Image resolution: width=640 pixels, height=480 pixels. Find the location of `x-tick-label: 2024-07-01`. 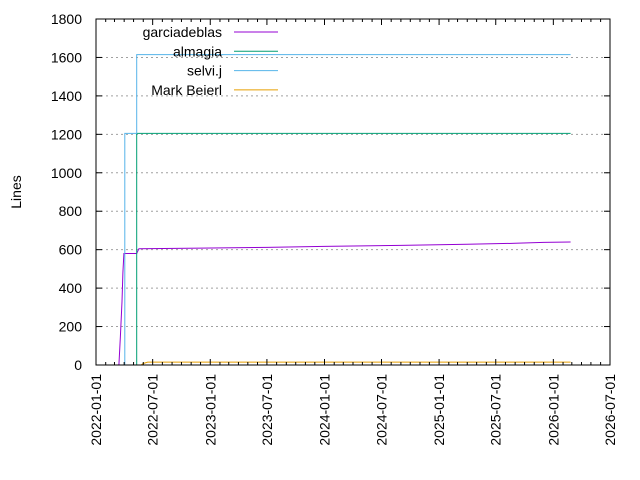

x-tick-label: 2024-07-01 is located at coordinates (381, 410).